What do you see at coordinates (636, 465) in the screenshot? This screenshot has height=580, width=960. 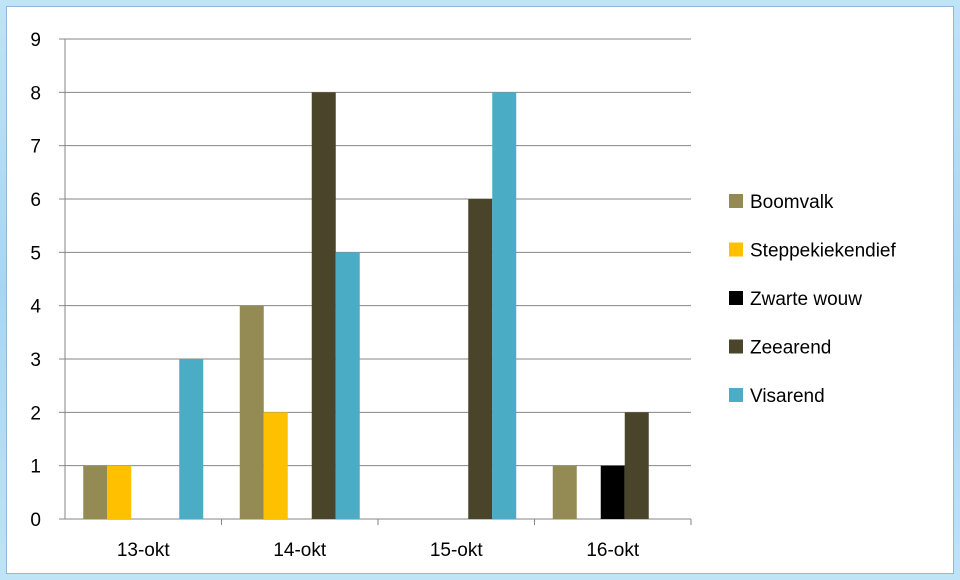 I see `bar-zeearend-16-okt` at bounding box center [636, 465].